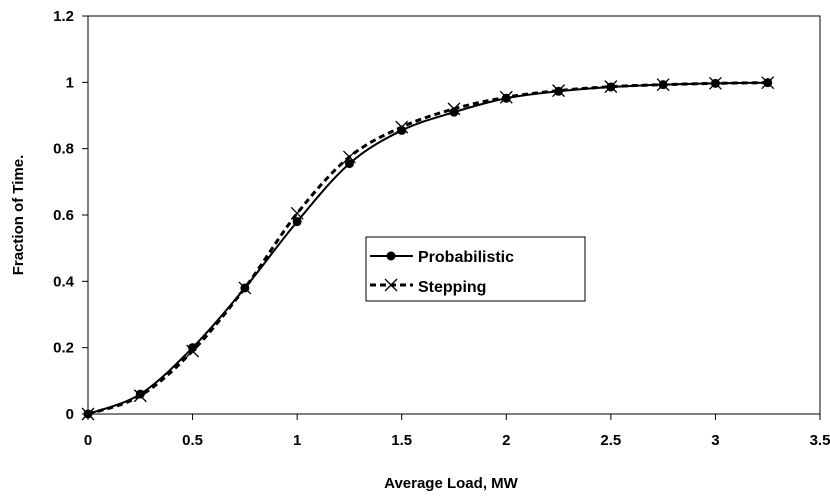 This screenshot has width=830, height=502. Describe the element at coordinates (391, 256) in the screenshot. I see `legend-marker-probabilistic` at that location.